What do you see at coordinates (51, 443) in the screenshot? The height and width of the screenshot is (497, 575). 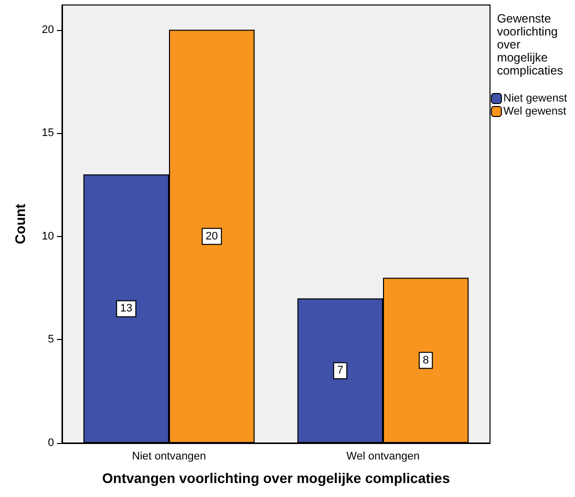 I see `y-tick-label: 0` at bounding box center [51, 443].